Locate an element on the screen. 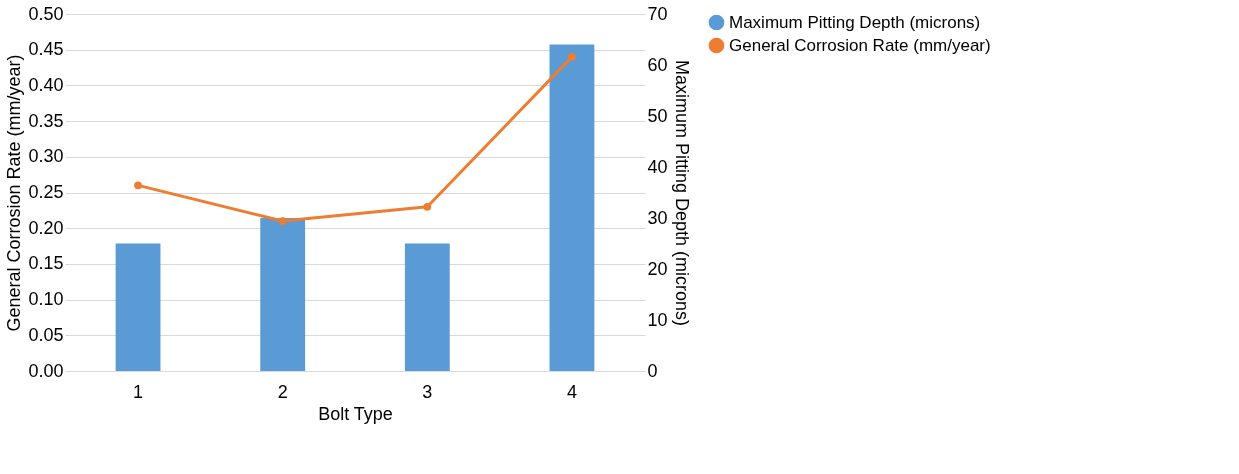 This screenshot has height=474, width=1239. y2-tick-label: 30 is located at coordinates (657, 217).